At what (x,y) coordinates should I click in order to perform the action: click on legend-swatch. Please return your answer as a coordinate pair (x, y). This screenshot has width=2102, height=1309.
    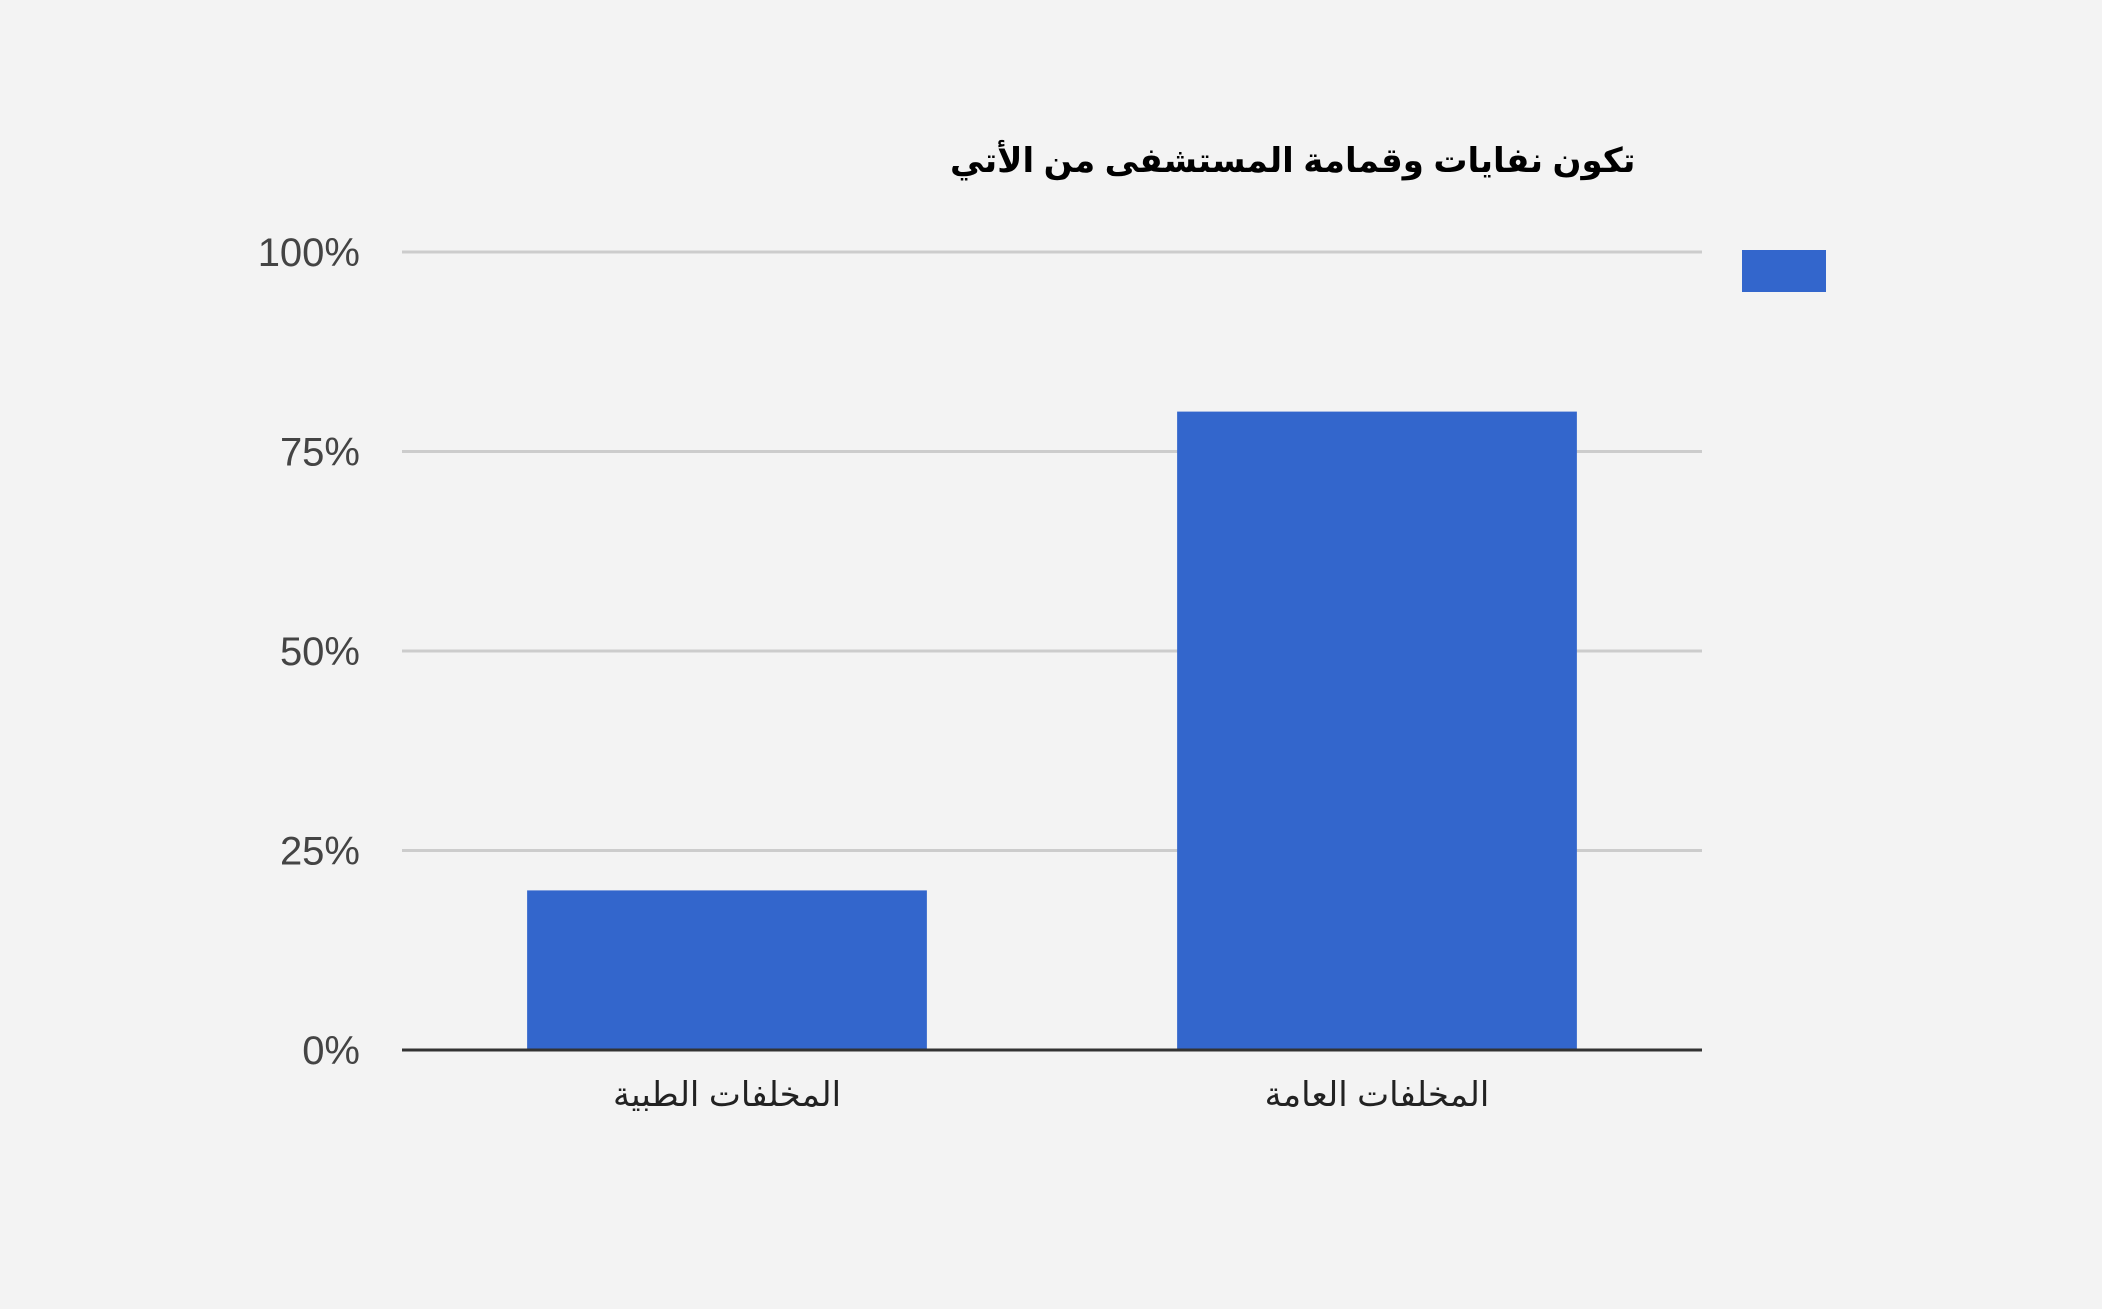
    Looking at the image, I should click on (1784, 271).